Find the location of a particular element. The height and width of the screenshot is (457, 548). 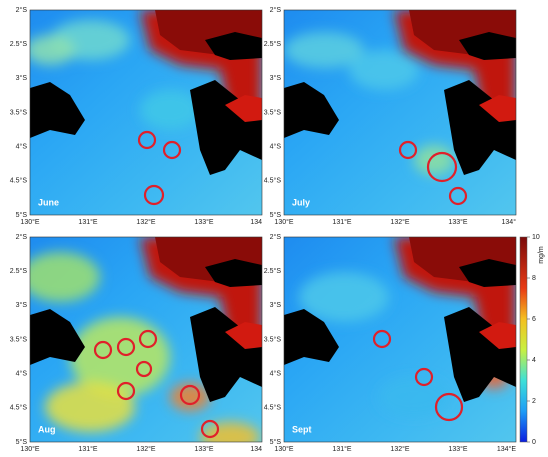

colorbar-tick-label: 0 is located at coordinates (534, 442).